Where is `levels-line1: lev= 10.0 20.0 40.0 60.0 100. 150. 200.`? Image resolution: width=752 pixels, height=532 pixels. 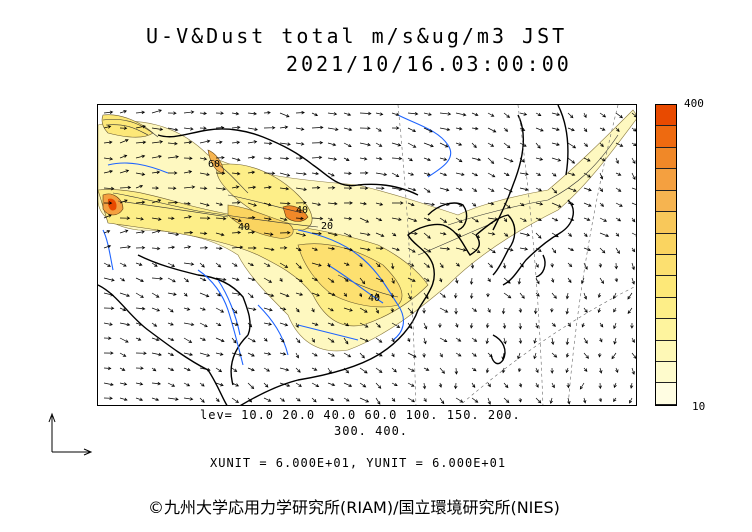
levels-line1: lev= 10.0 20.0 40.0 60.0 100. 150. 200. is located at coordinates (360, 415).